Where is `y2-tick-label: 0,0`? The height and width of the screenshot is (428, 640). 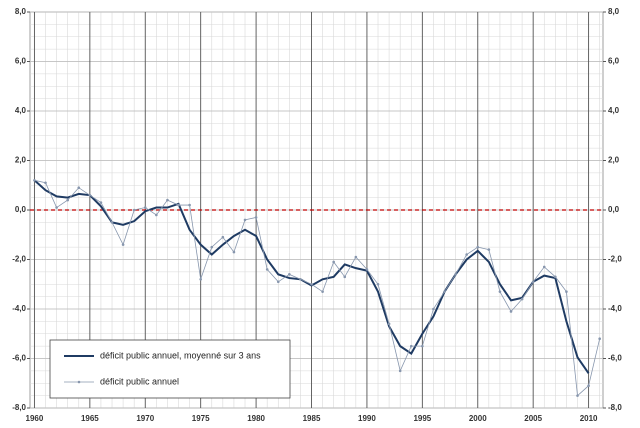 y2-tick-label: 0,0 is located at coordinates (614, 209).